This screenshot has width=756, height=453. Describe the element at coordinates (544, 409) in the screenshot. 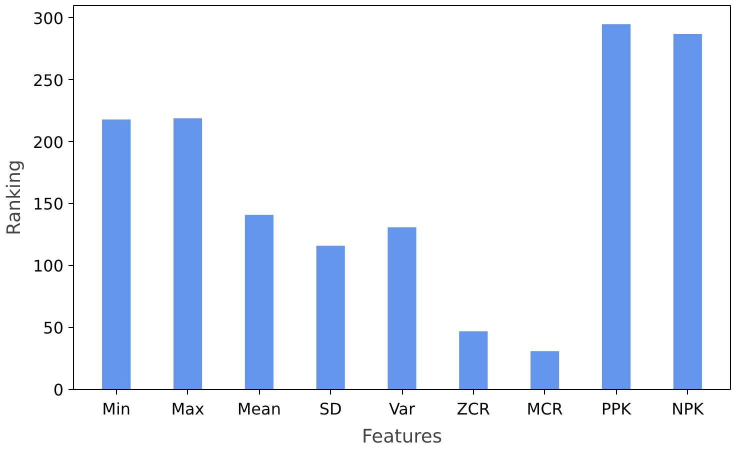

I see `x-tick-label: MCR` at that location.